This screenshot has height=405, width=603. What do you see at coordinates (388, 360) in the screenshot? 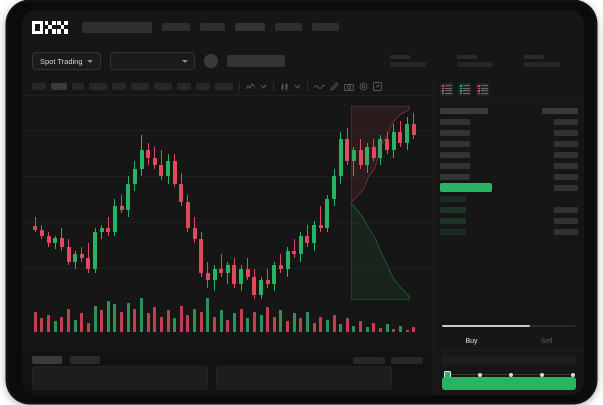
I see `orders-actions` at bounding box center [388, 360].